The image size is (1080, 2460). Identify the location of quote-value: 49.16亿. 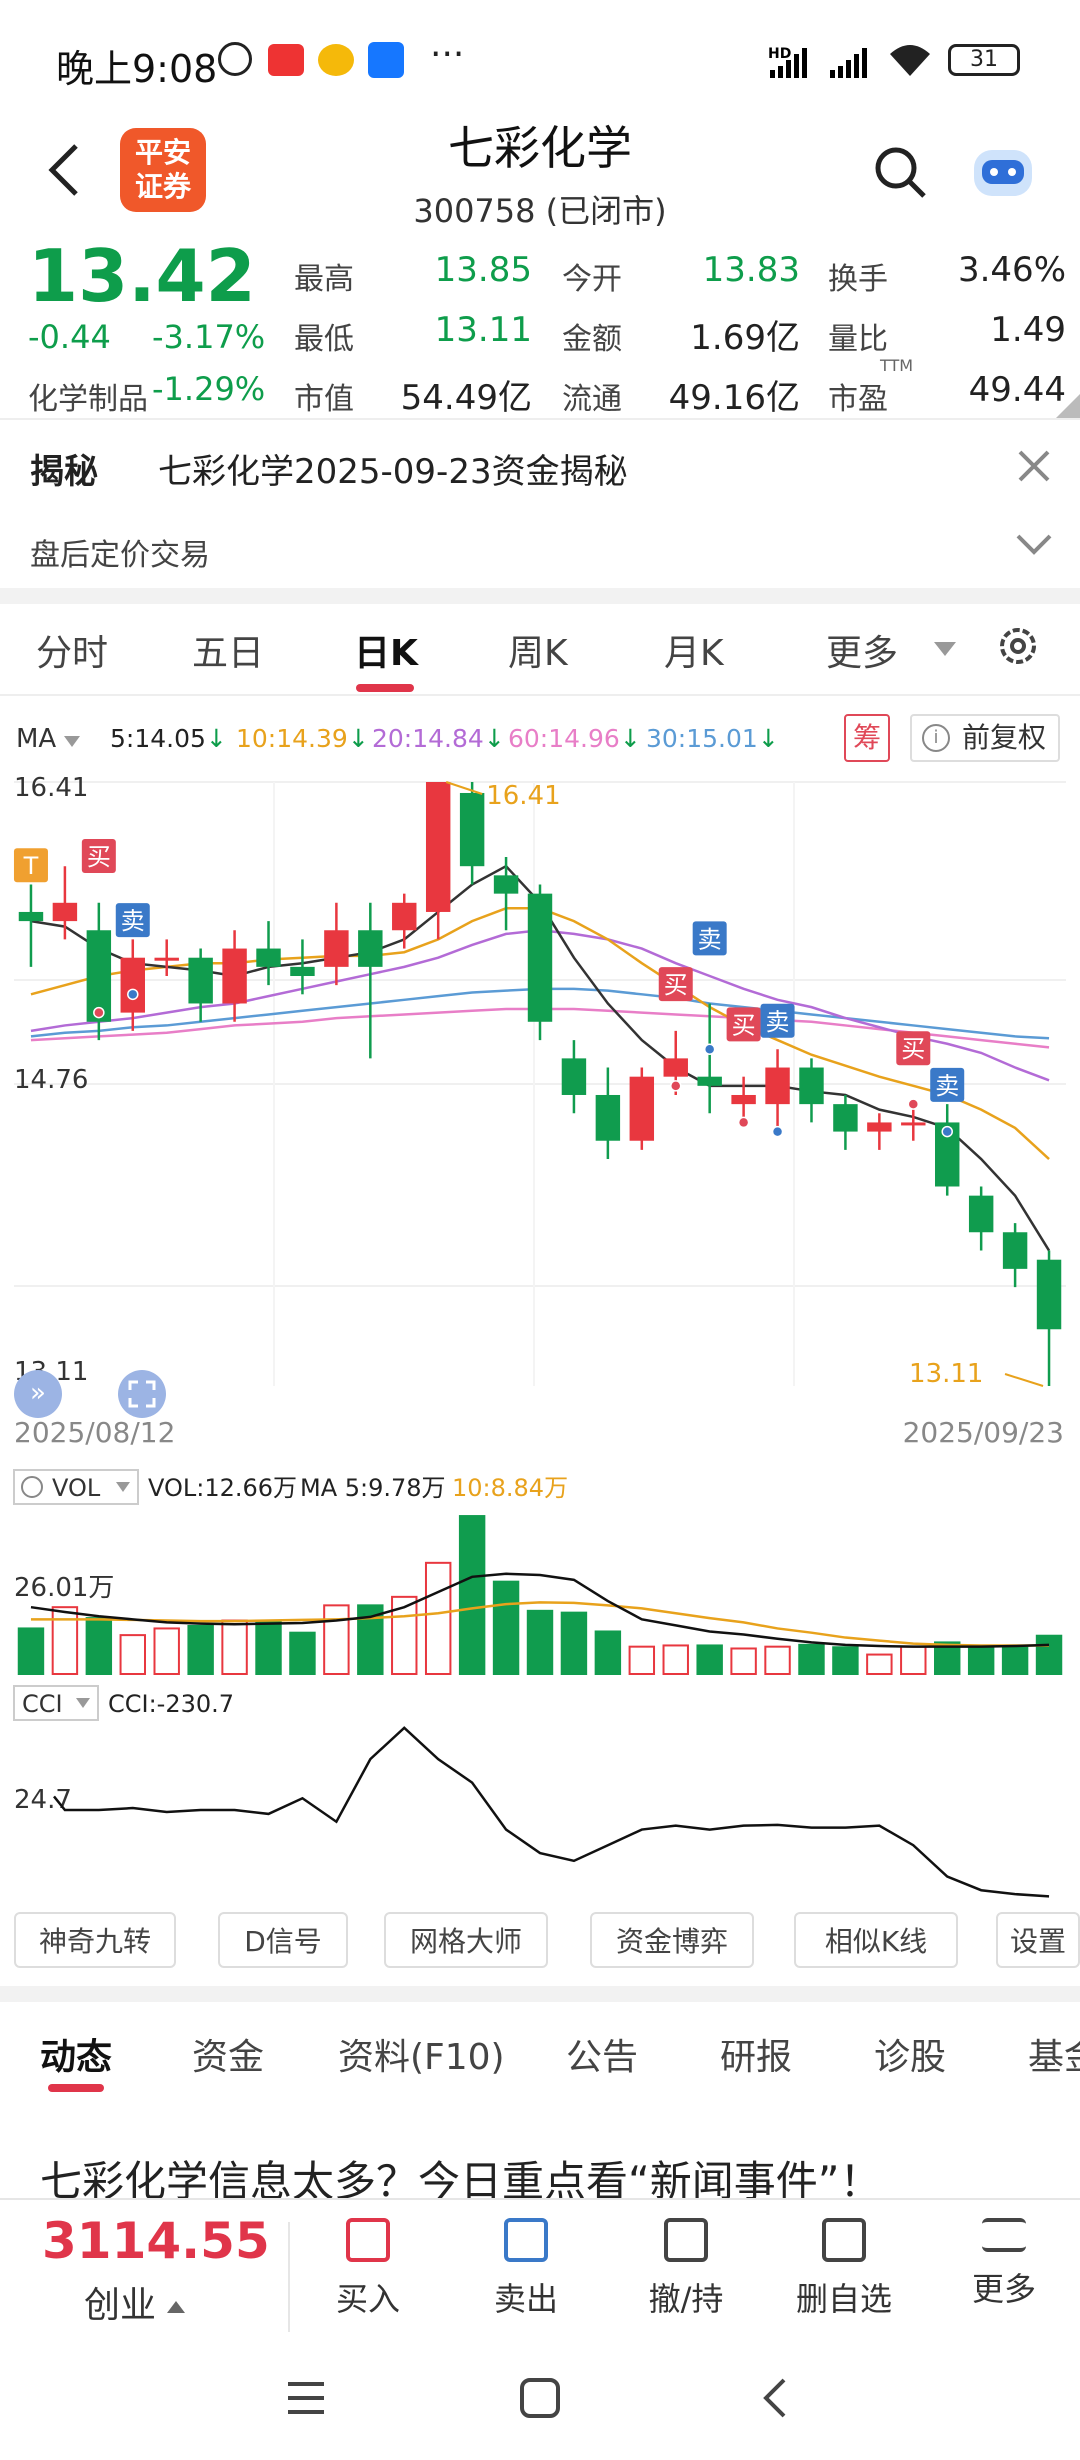
(734, 398).